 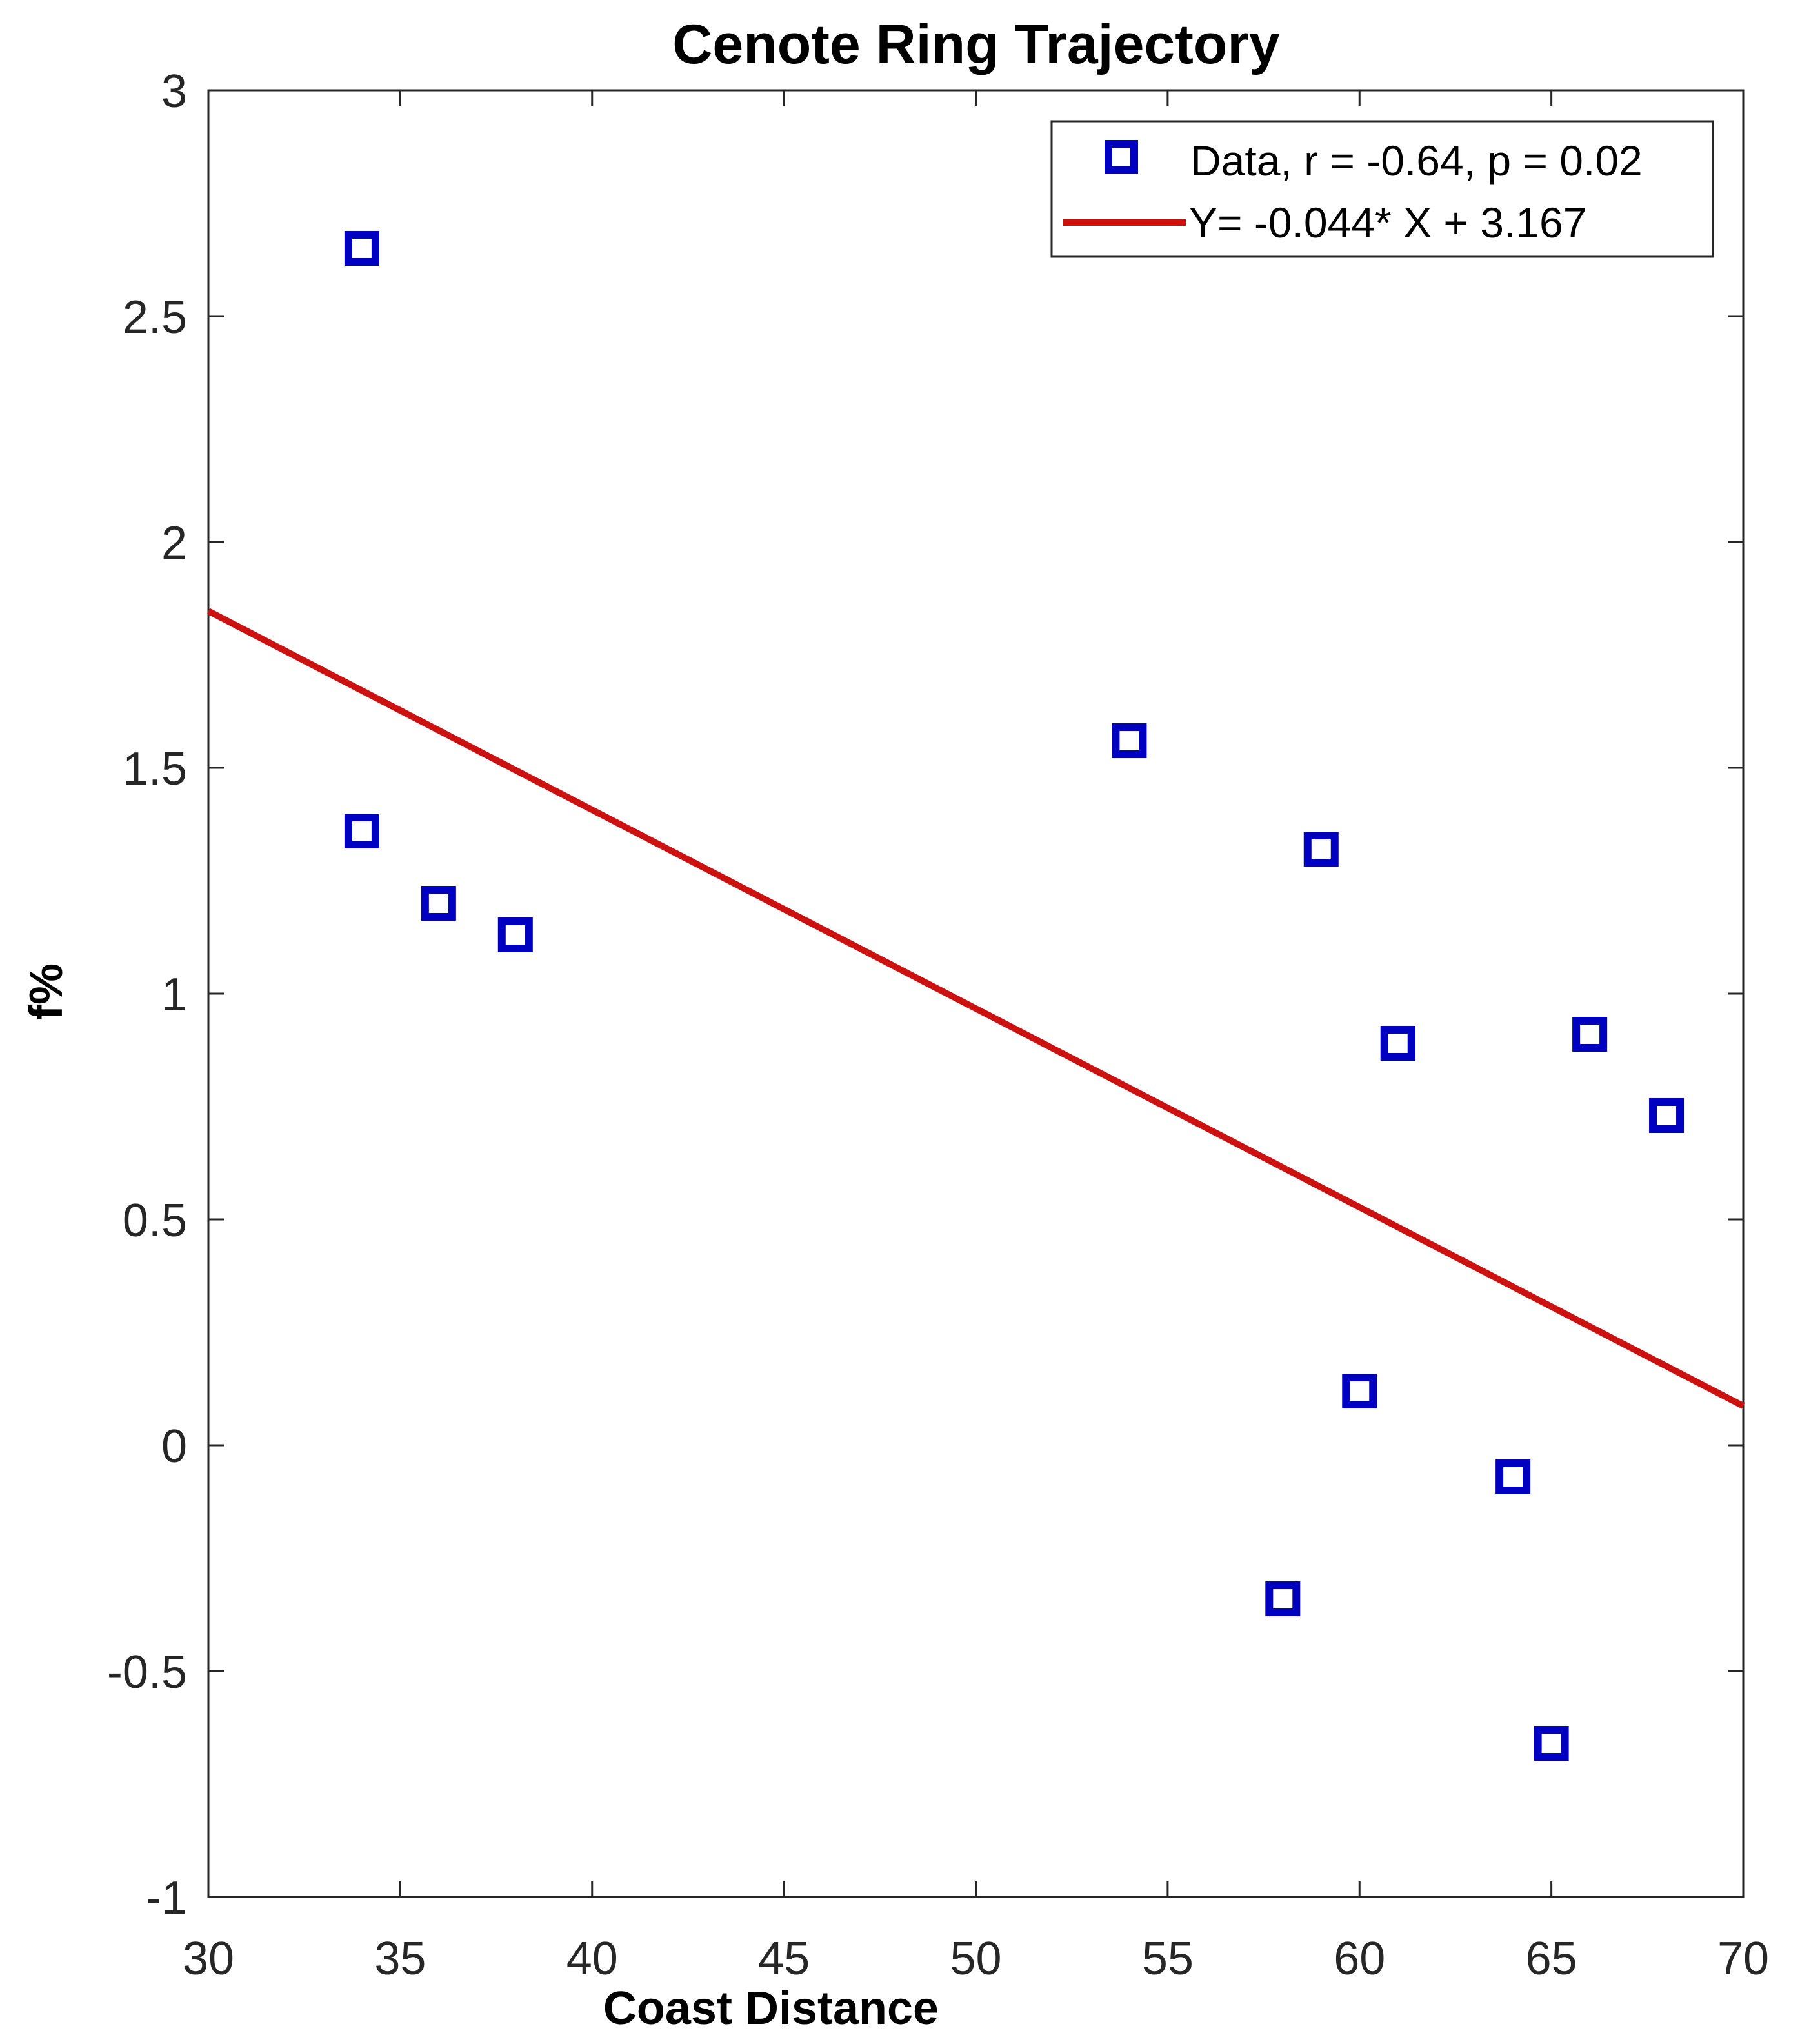 What do you see at coordinates (174, 995) in the screenshot?
I see `y-tick-label: 1` at bounding box center [174, 995].